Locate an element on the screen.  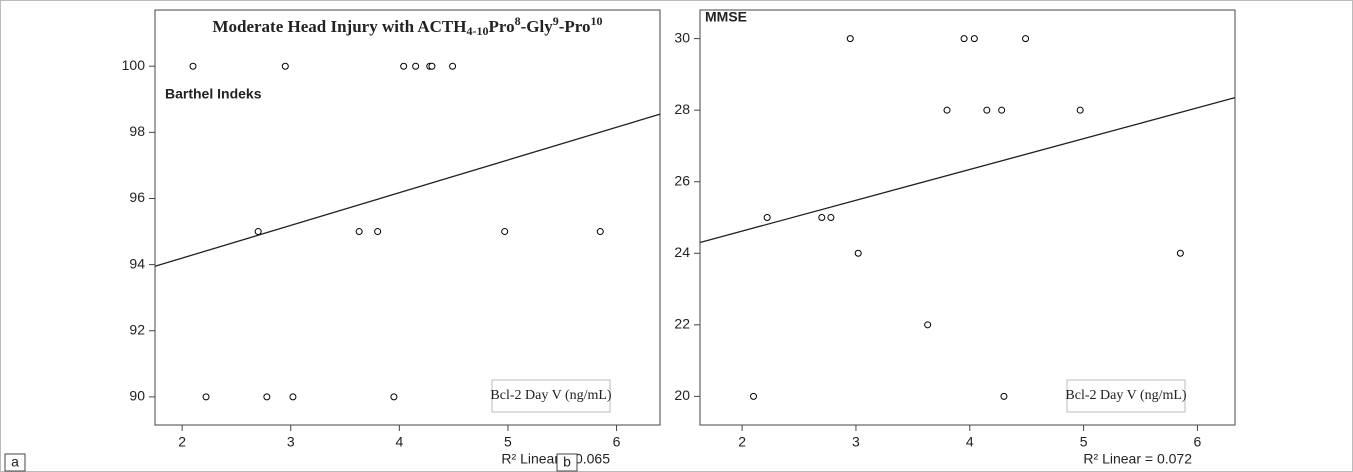
title-part: 10 is located at coordinates (597, 21).